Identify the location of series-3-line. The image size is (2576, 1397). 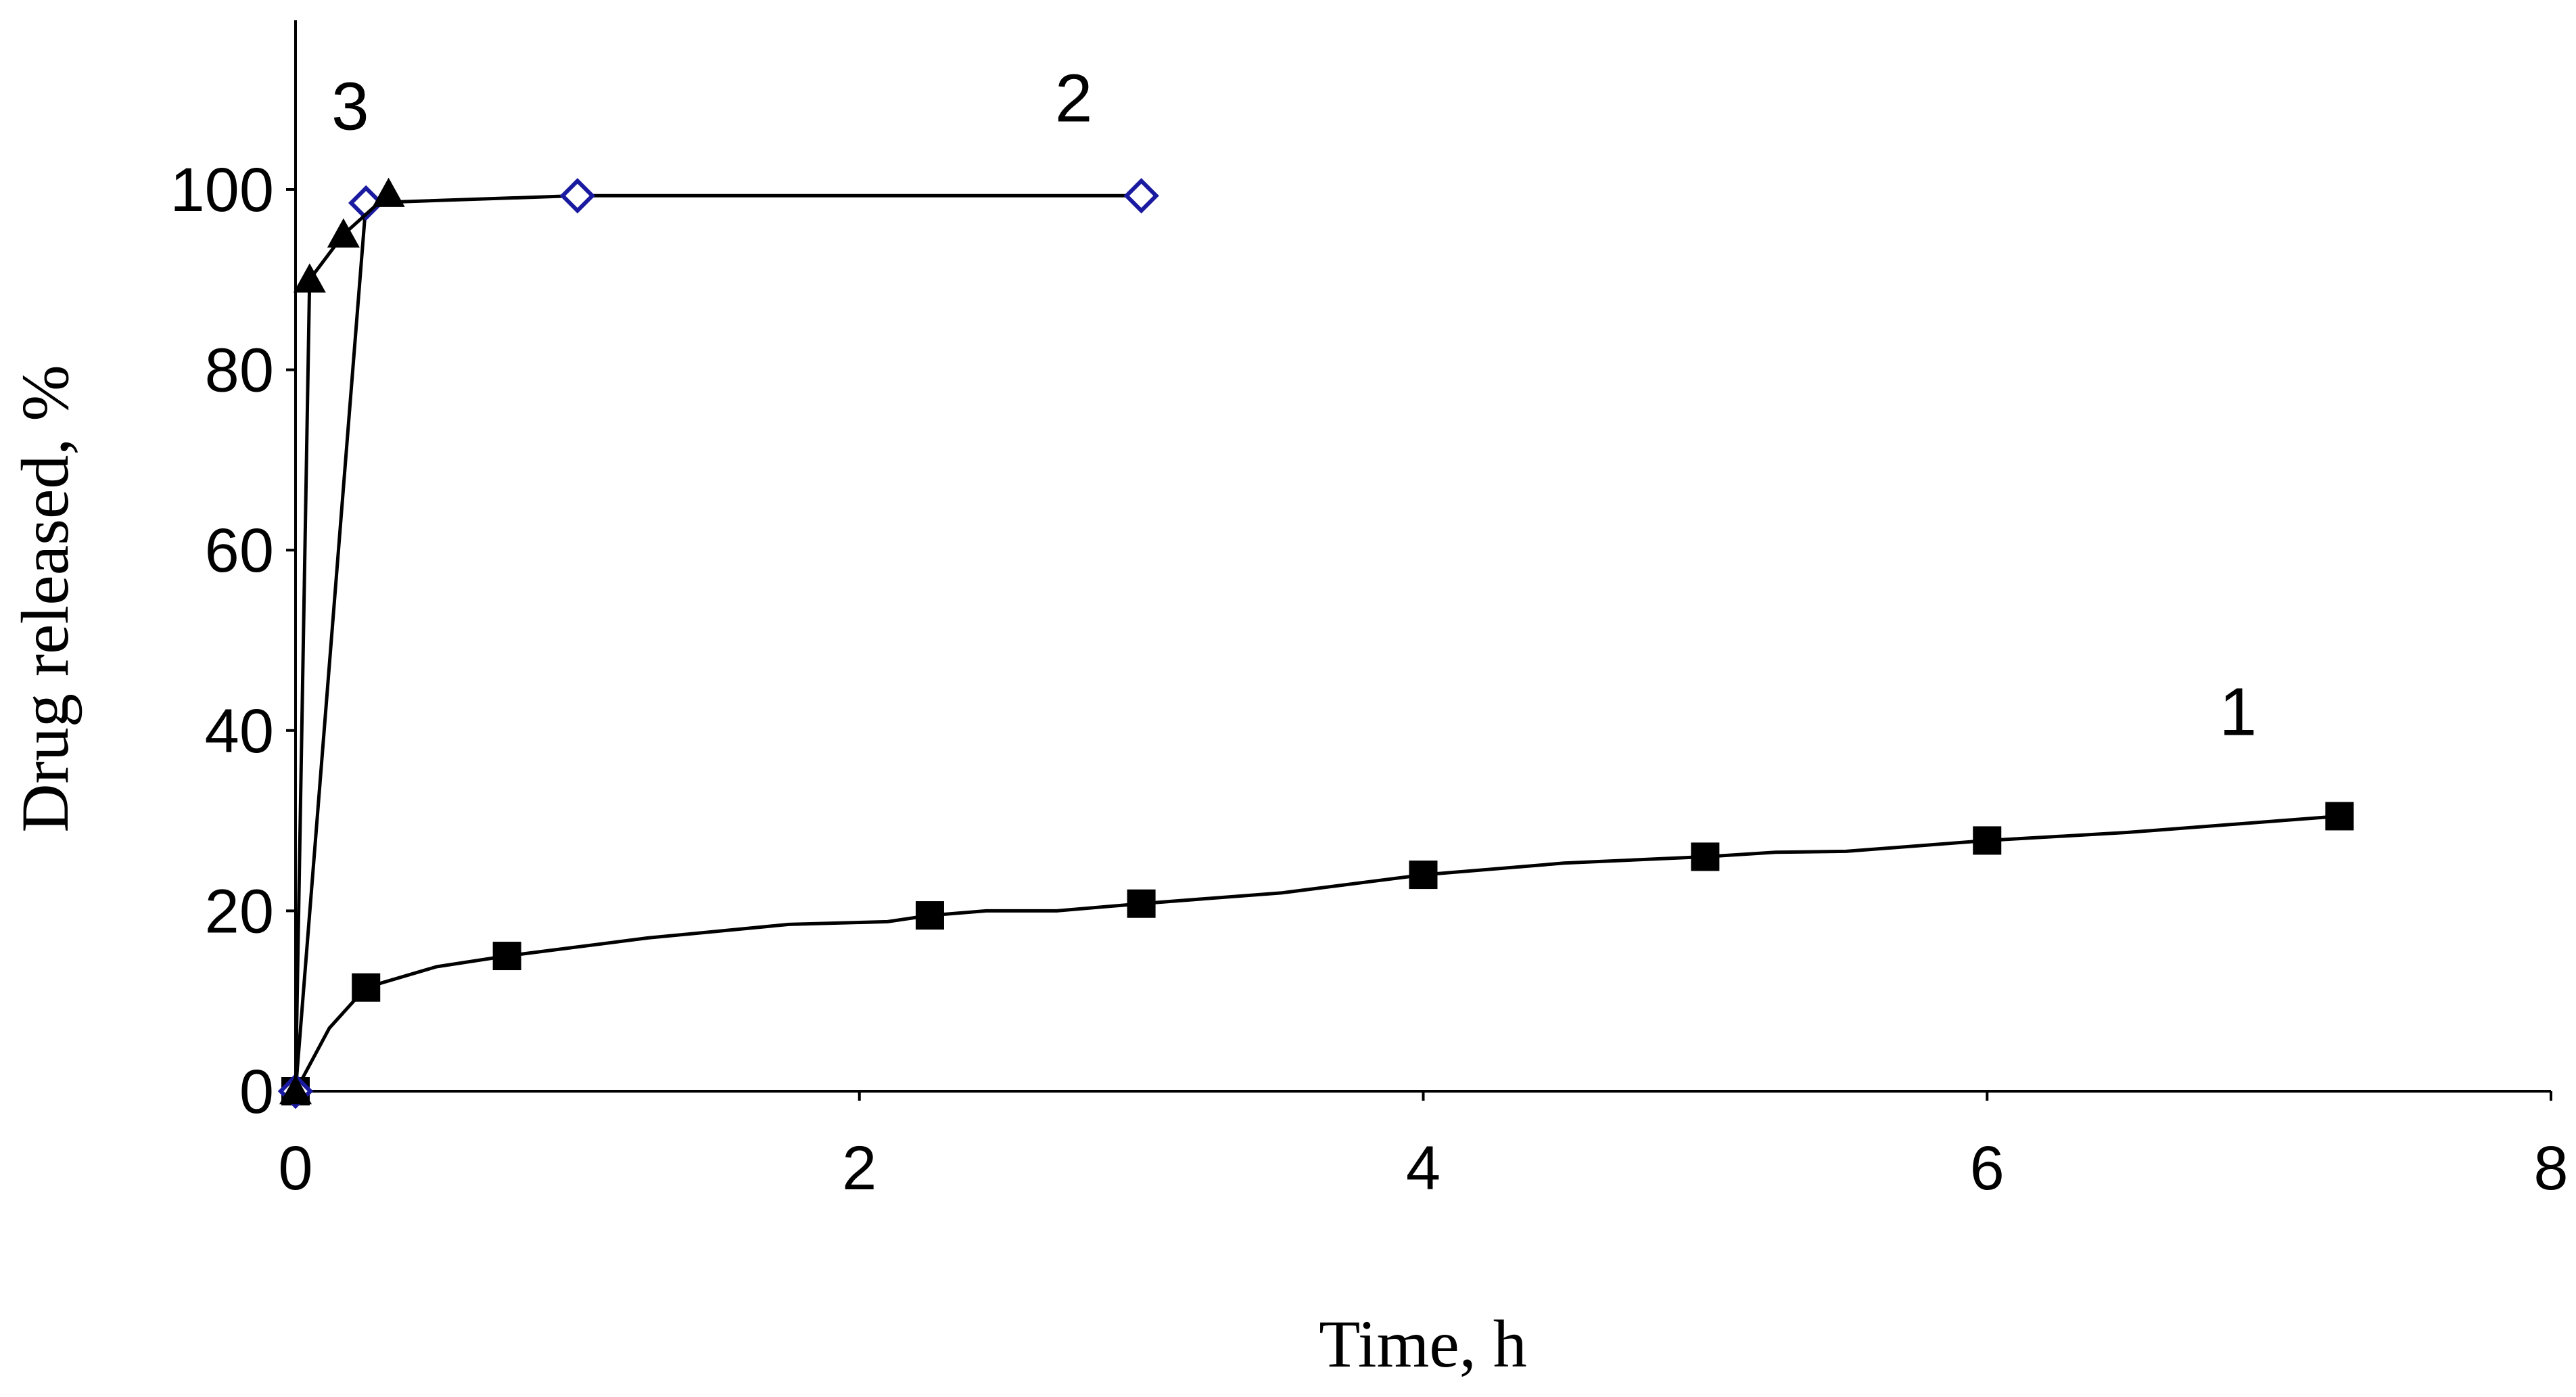
(342, 642).